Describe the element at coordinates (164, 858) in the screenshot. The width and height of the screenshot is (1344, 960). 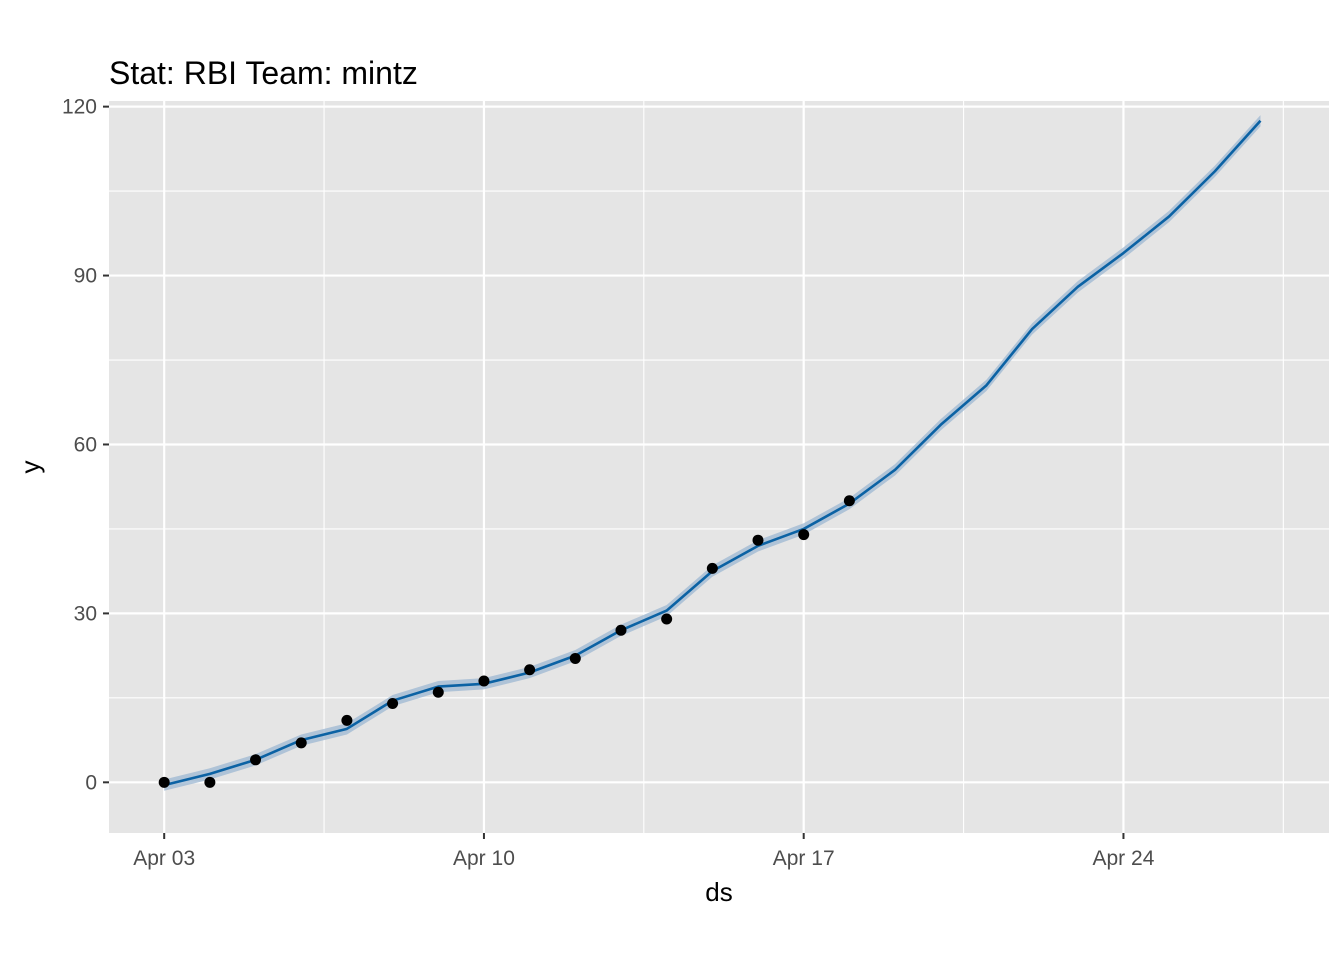
I see `x-tick-label: Apr 03` at that location.